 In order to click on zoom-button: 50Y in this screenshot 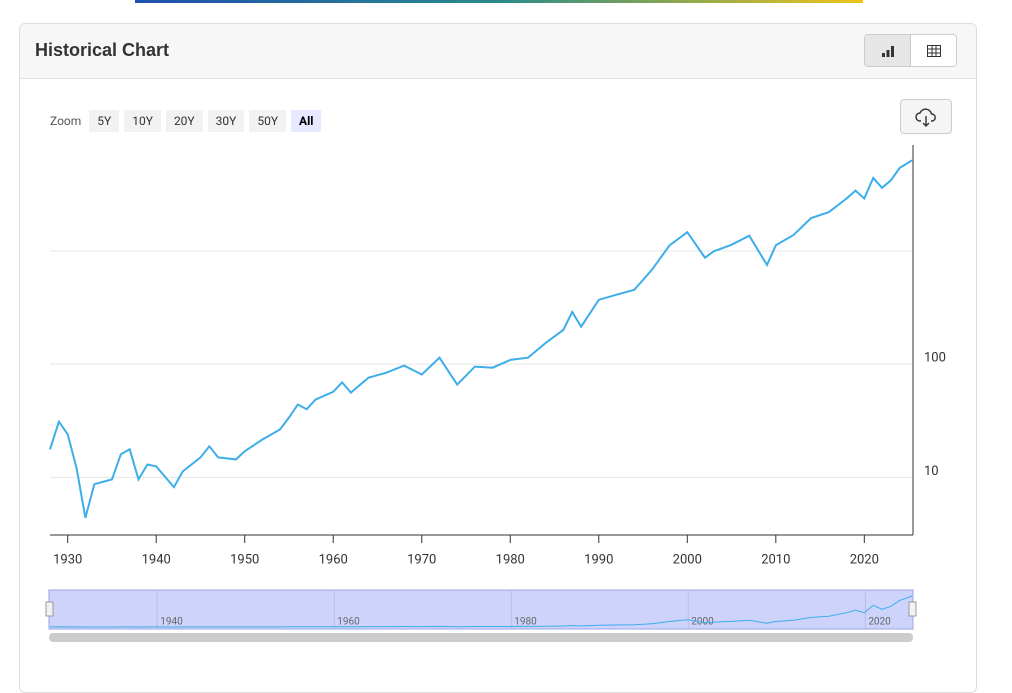, I will do `click(268, 121)`.